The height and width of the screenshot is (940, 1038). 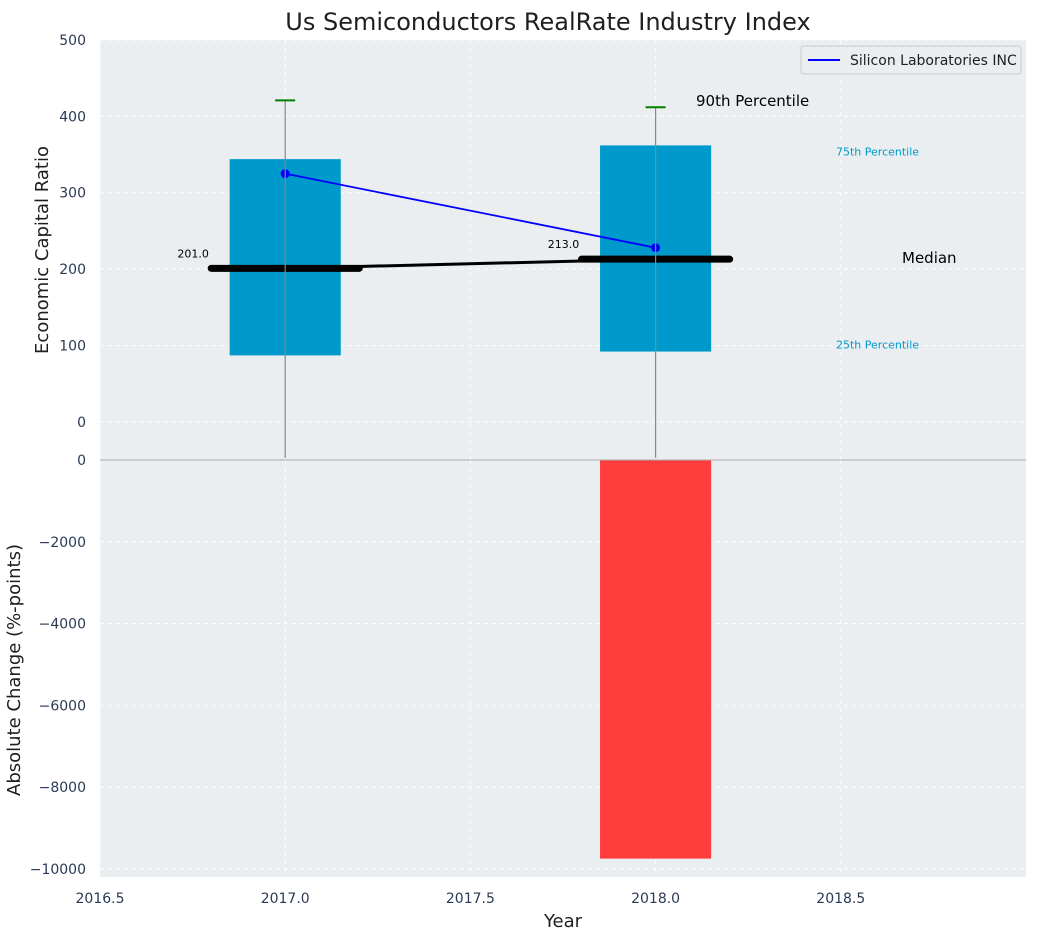 I want to click on top-y-tick-label: 300, so click(x=72, y=194).